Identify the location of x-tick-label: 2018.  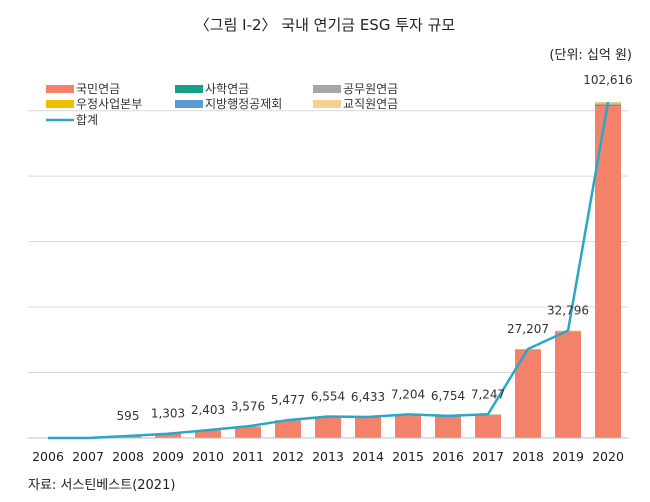
(528, 456).